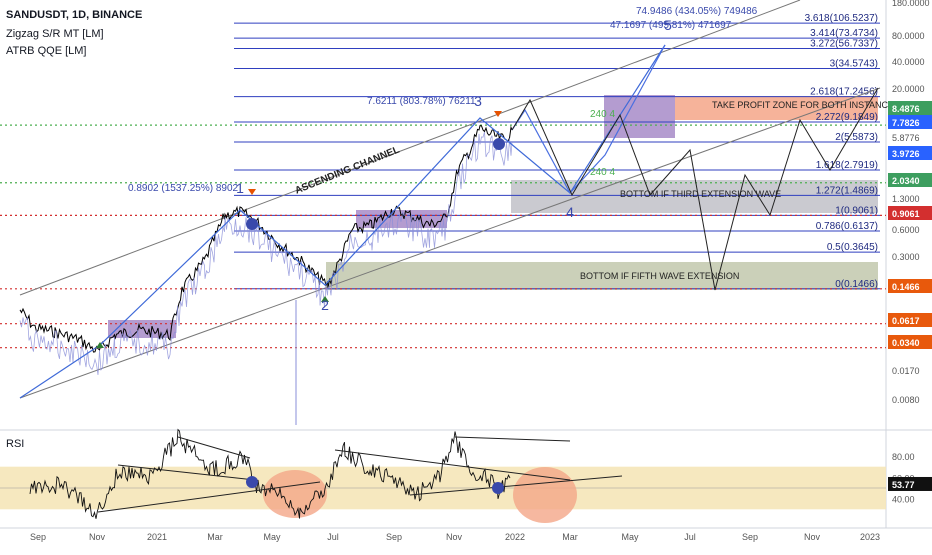 The width and height of the screenshot is (932, 555). What do you see at coordinates (908, 89) in the screenshot?
I see `price-tick-label: 20.0000` at bounding box center [908, 89].